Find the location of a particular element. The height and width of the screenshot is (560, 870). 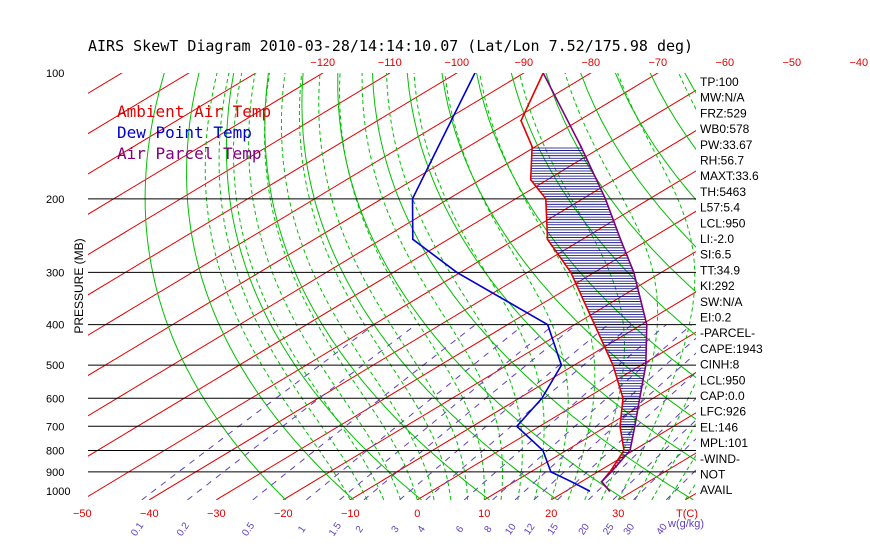

pressure-tick-label: 800 is located at coordinates (55, 451).